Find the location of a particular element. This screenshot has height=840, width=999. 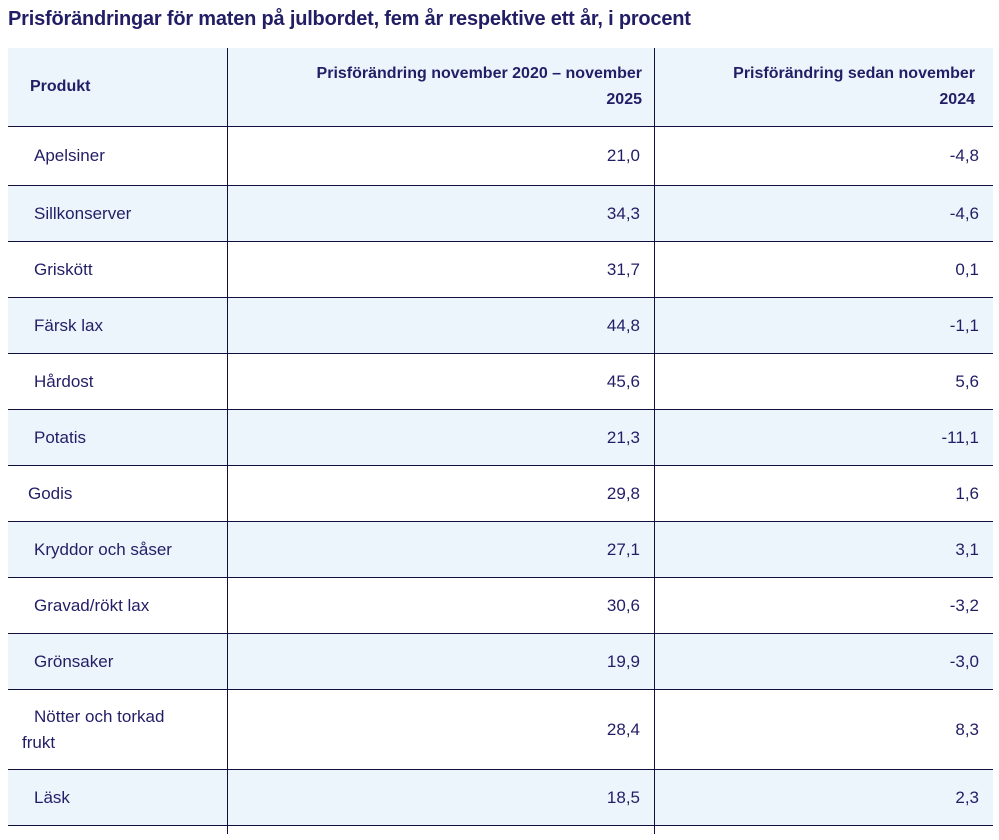

product-cell: Hårdost is located at coordinates (118, 381).